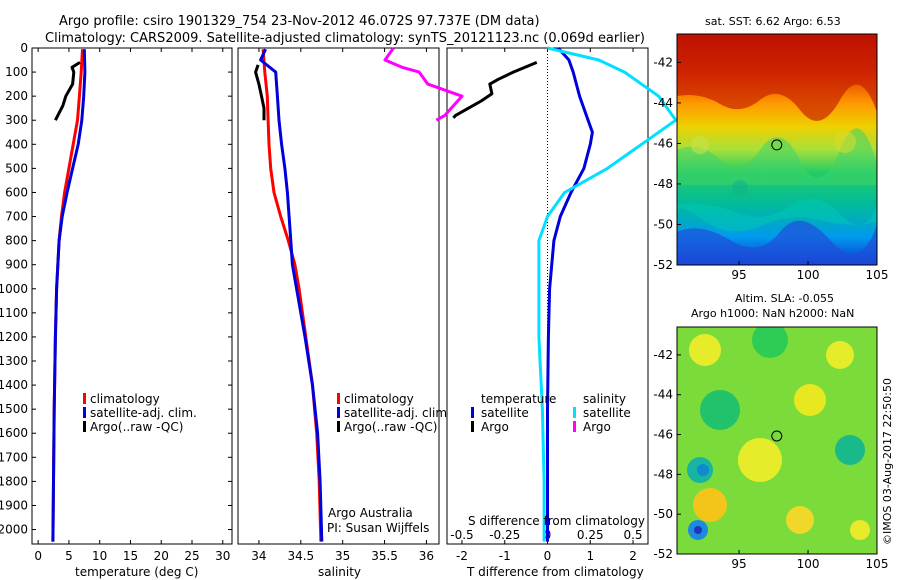 Image resolution: width=900 pixels, height=580 pixels. Describe the element at coordinates (14, 481) in the screenshot. I see `depth-tick-label: 1800` at that location.